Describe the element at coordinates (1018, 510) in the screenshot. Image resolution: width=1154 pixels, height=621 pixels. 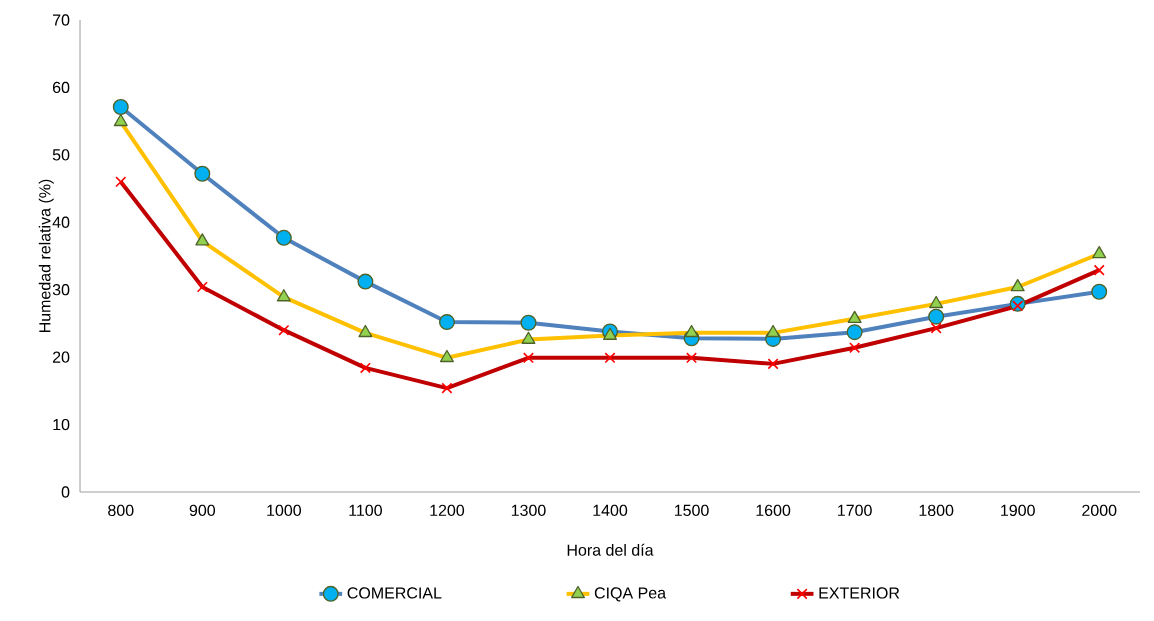
I see `x-tick-label: 1900` at that location.